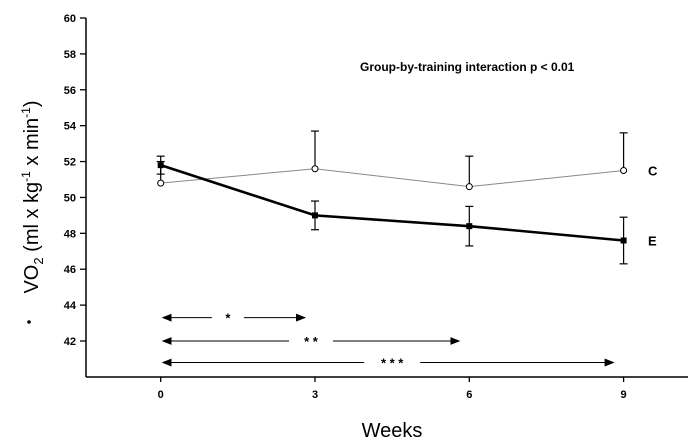 The height and width of the screenshot is (443, 688). What do you see at coordinates (469, 395) in the screenshot?
I see `x-tick-label: 6` at bounding box center [469, 395].